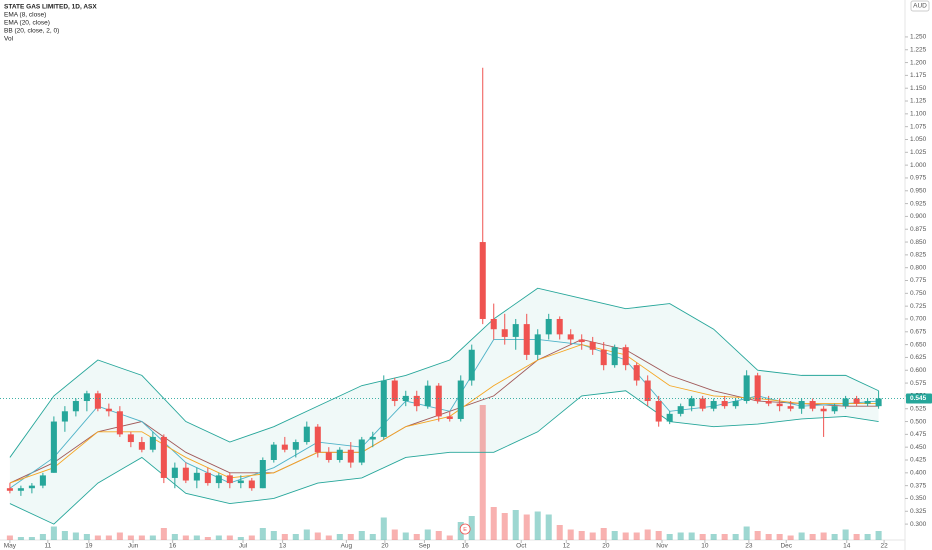  What do you see at coordinates (884, 546) in the screenshot?
I see `x-tick-label: 22` at bounding box center [884, 546].